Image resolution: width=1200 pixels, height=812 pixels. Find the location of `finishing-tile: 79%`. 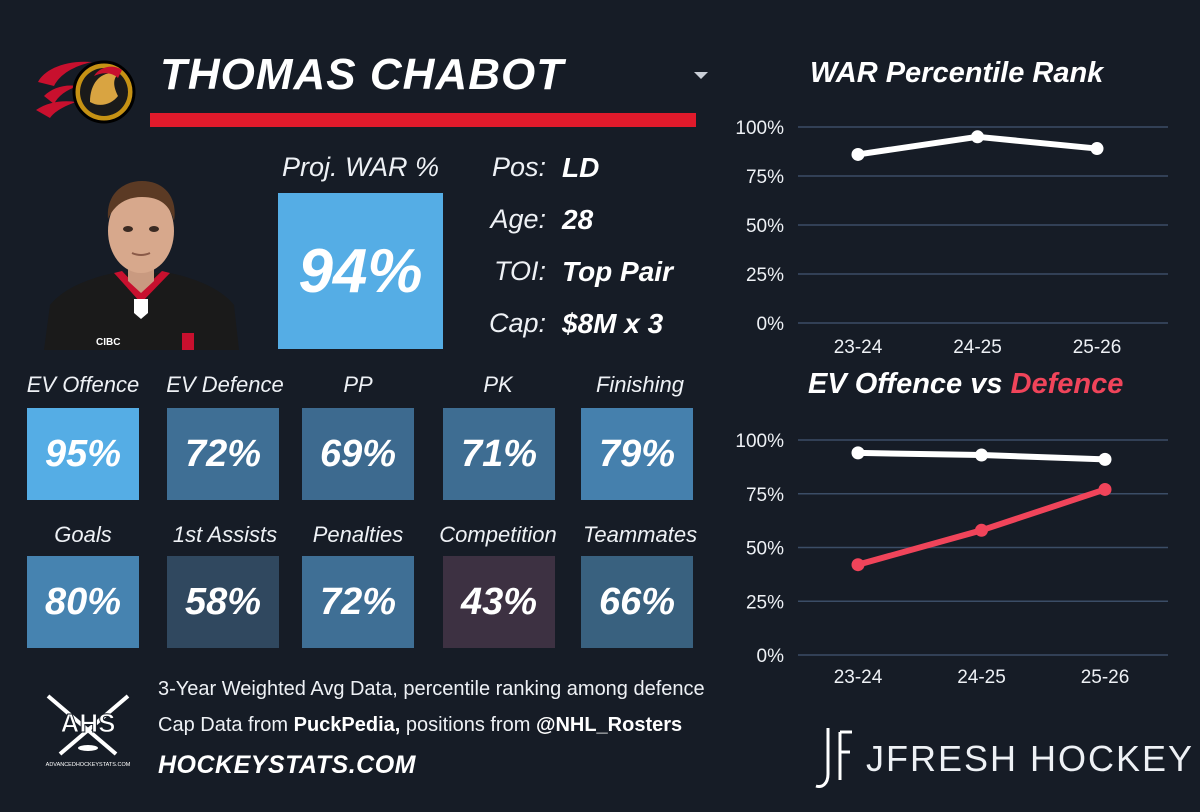

finishing-tile: 79% is located at coordinates (637, 454).